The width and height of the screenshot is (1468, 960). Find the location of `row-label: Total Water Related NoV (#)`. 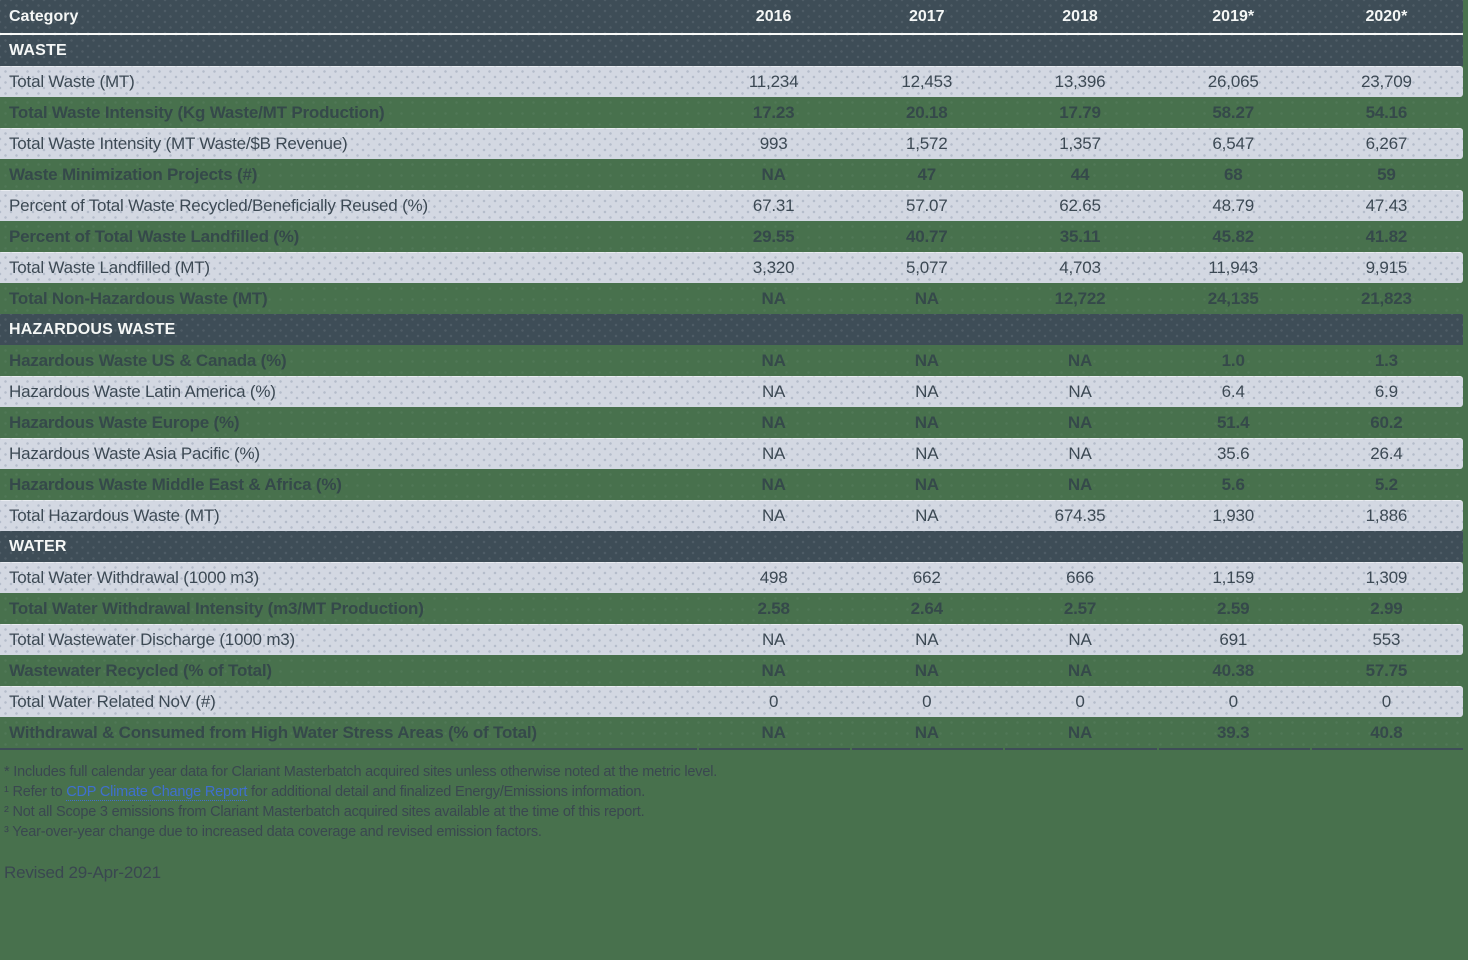

row-label: Total Water Related NoV (#) is located at coordinates (112, 701).